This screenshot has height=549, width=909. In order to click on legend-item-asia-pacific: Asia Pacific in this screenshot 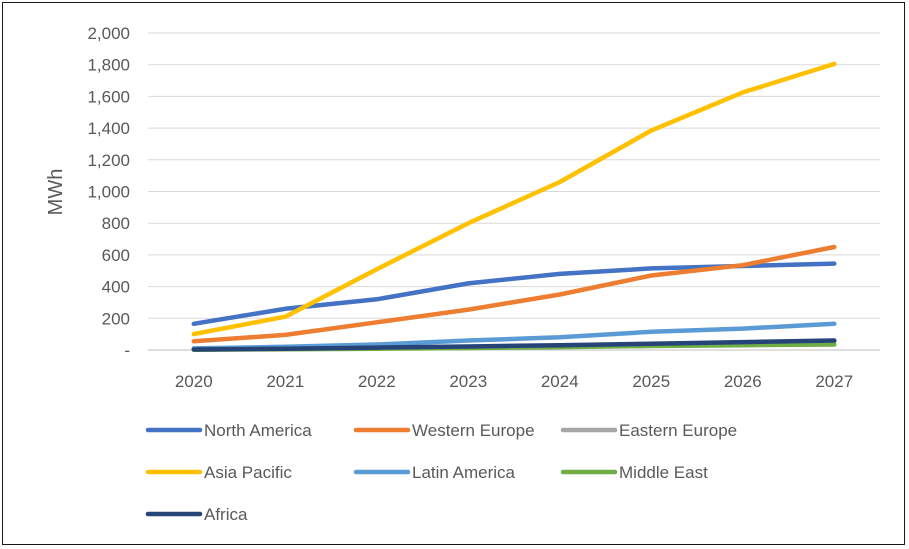, I will do `click(218, 472)`.